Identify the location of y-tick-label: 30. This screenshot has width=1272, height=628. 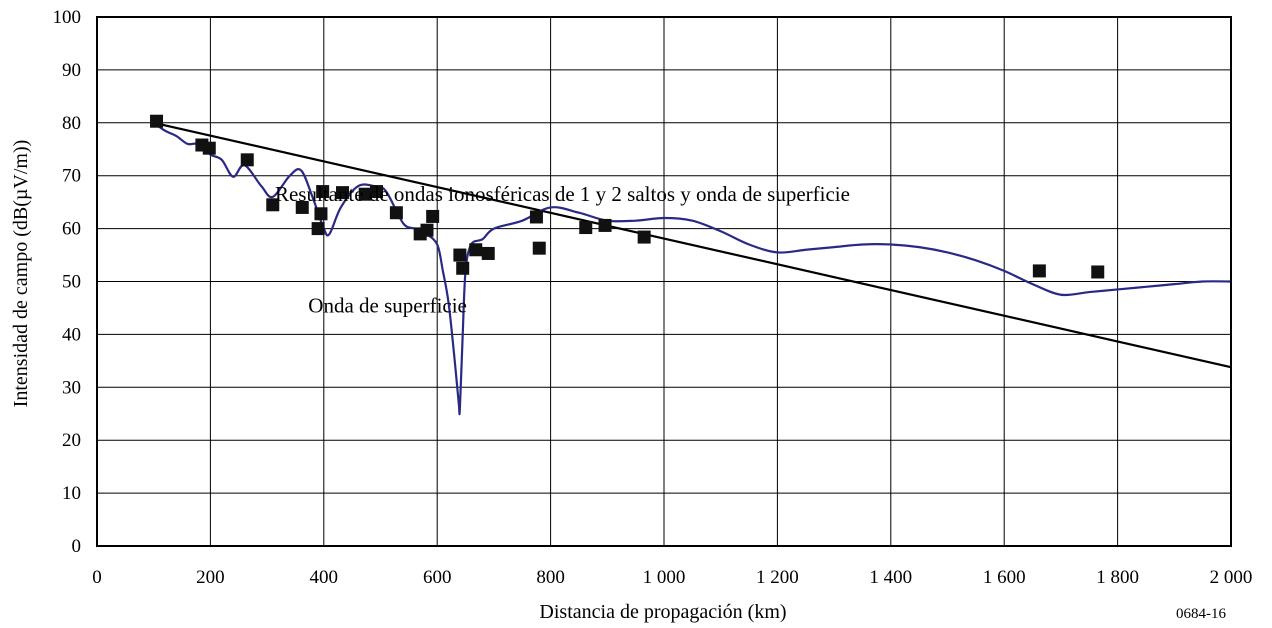
(71, 387).